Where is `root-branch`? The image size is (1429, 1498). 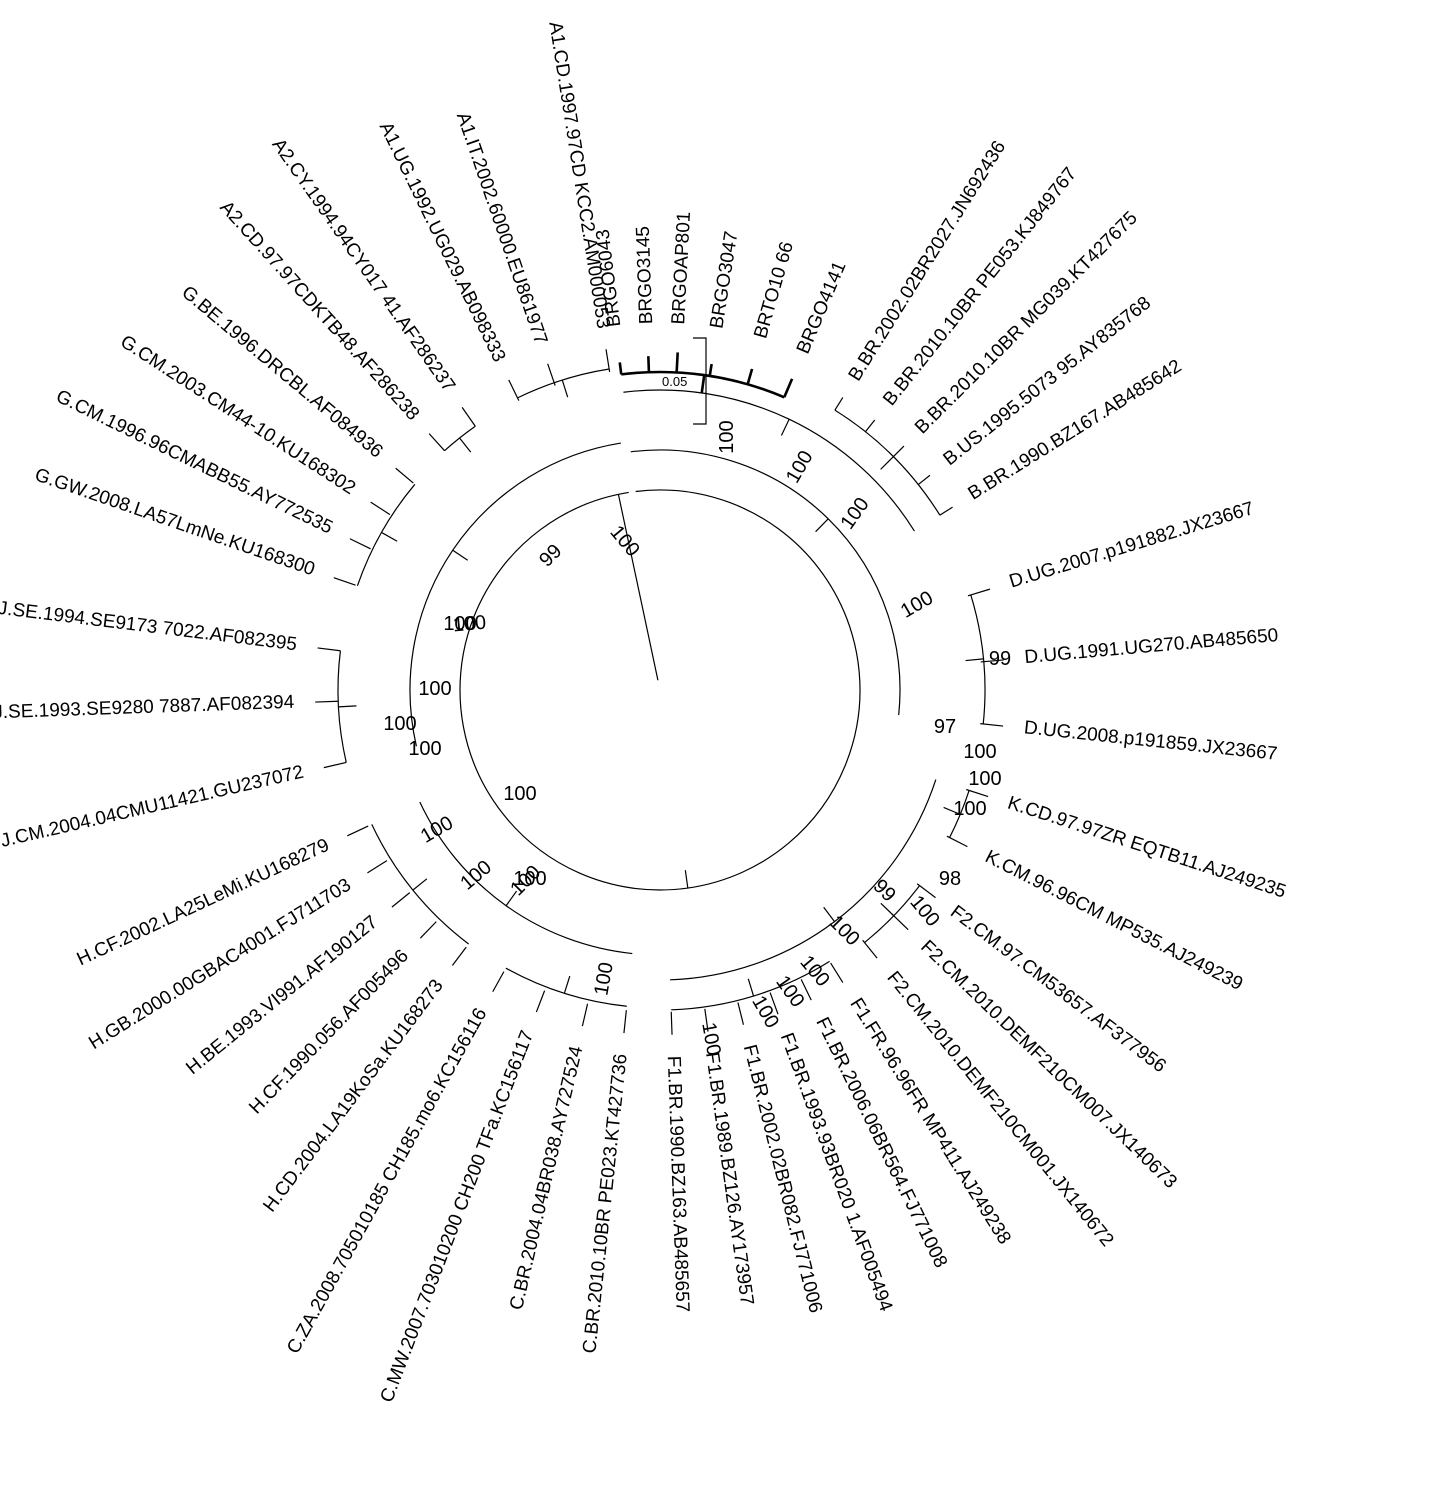
root-branch is located at coordinates (638, 587).